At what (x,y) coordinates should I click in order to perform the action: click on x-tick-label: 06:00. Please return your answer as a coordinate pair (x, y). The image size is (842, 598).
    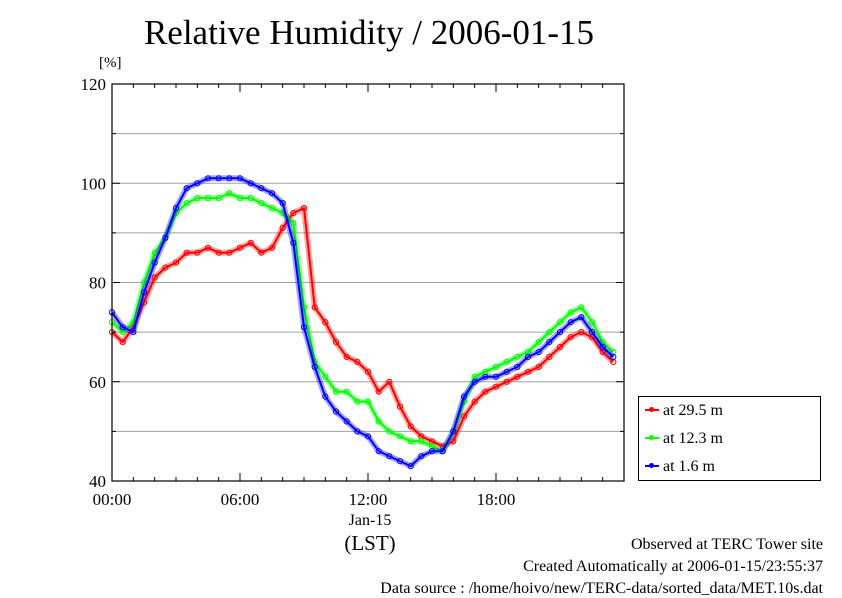
    Looking at the image, I should click on (240, 499).